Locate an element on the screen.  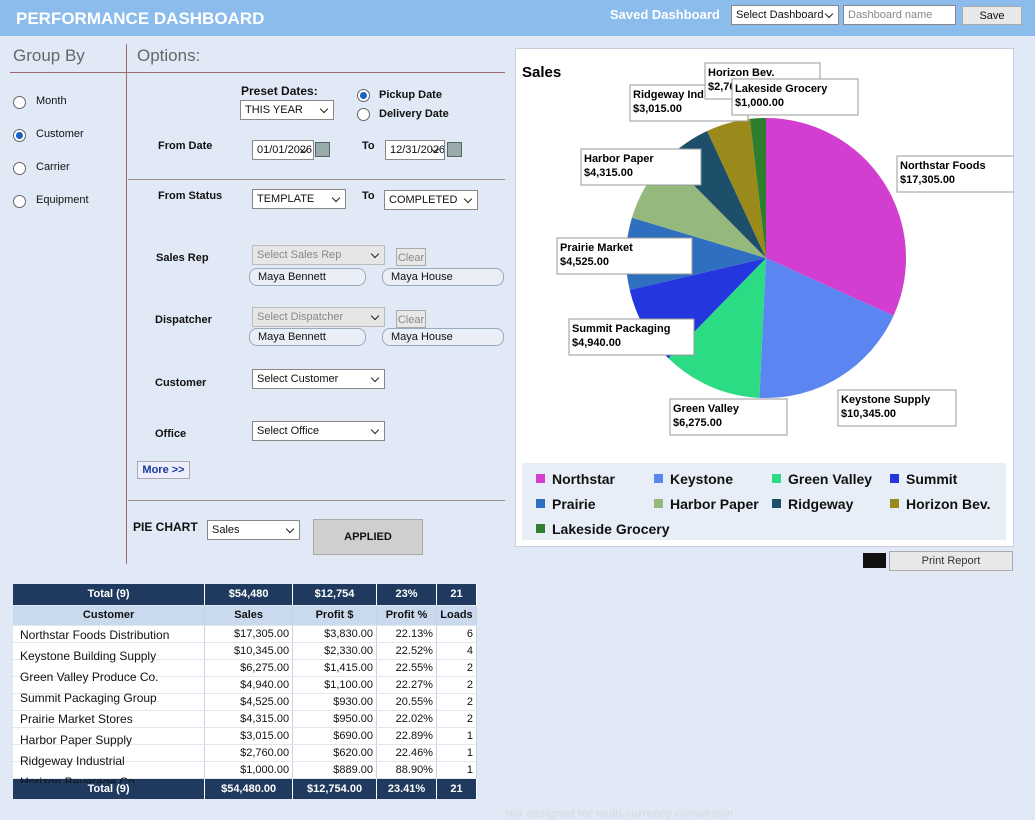
email-icon is located at coordinates (874, 560).